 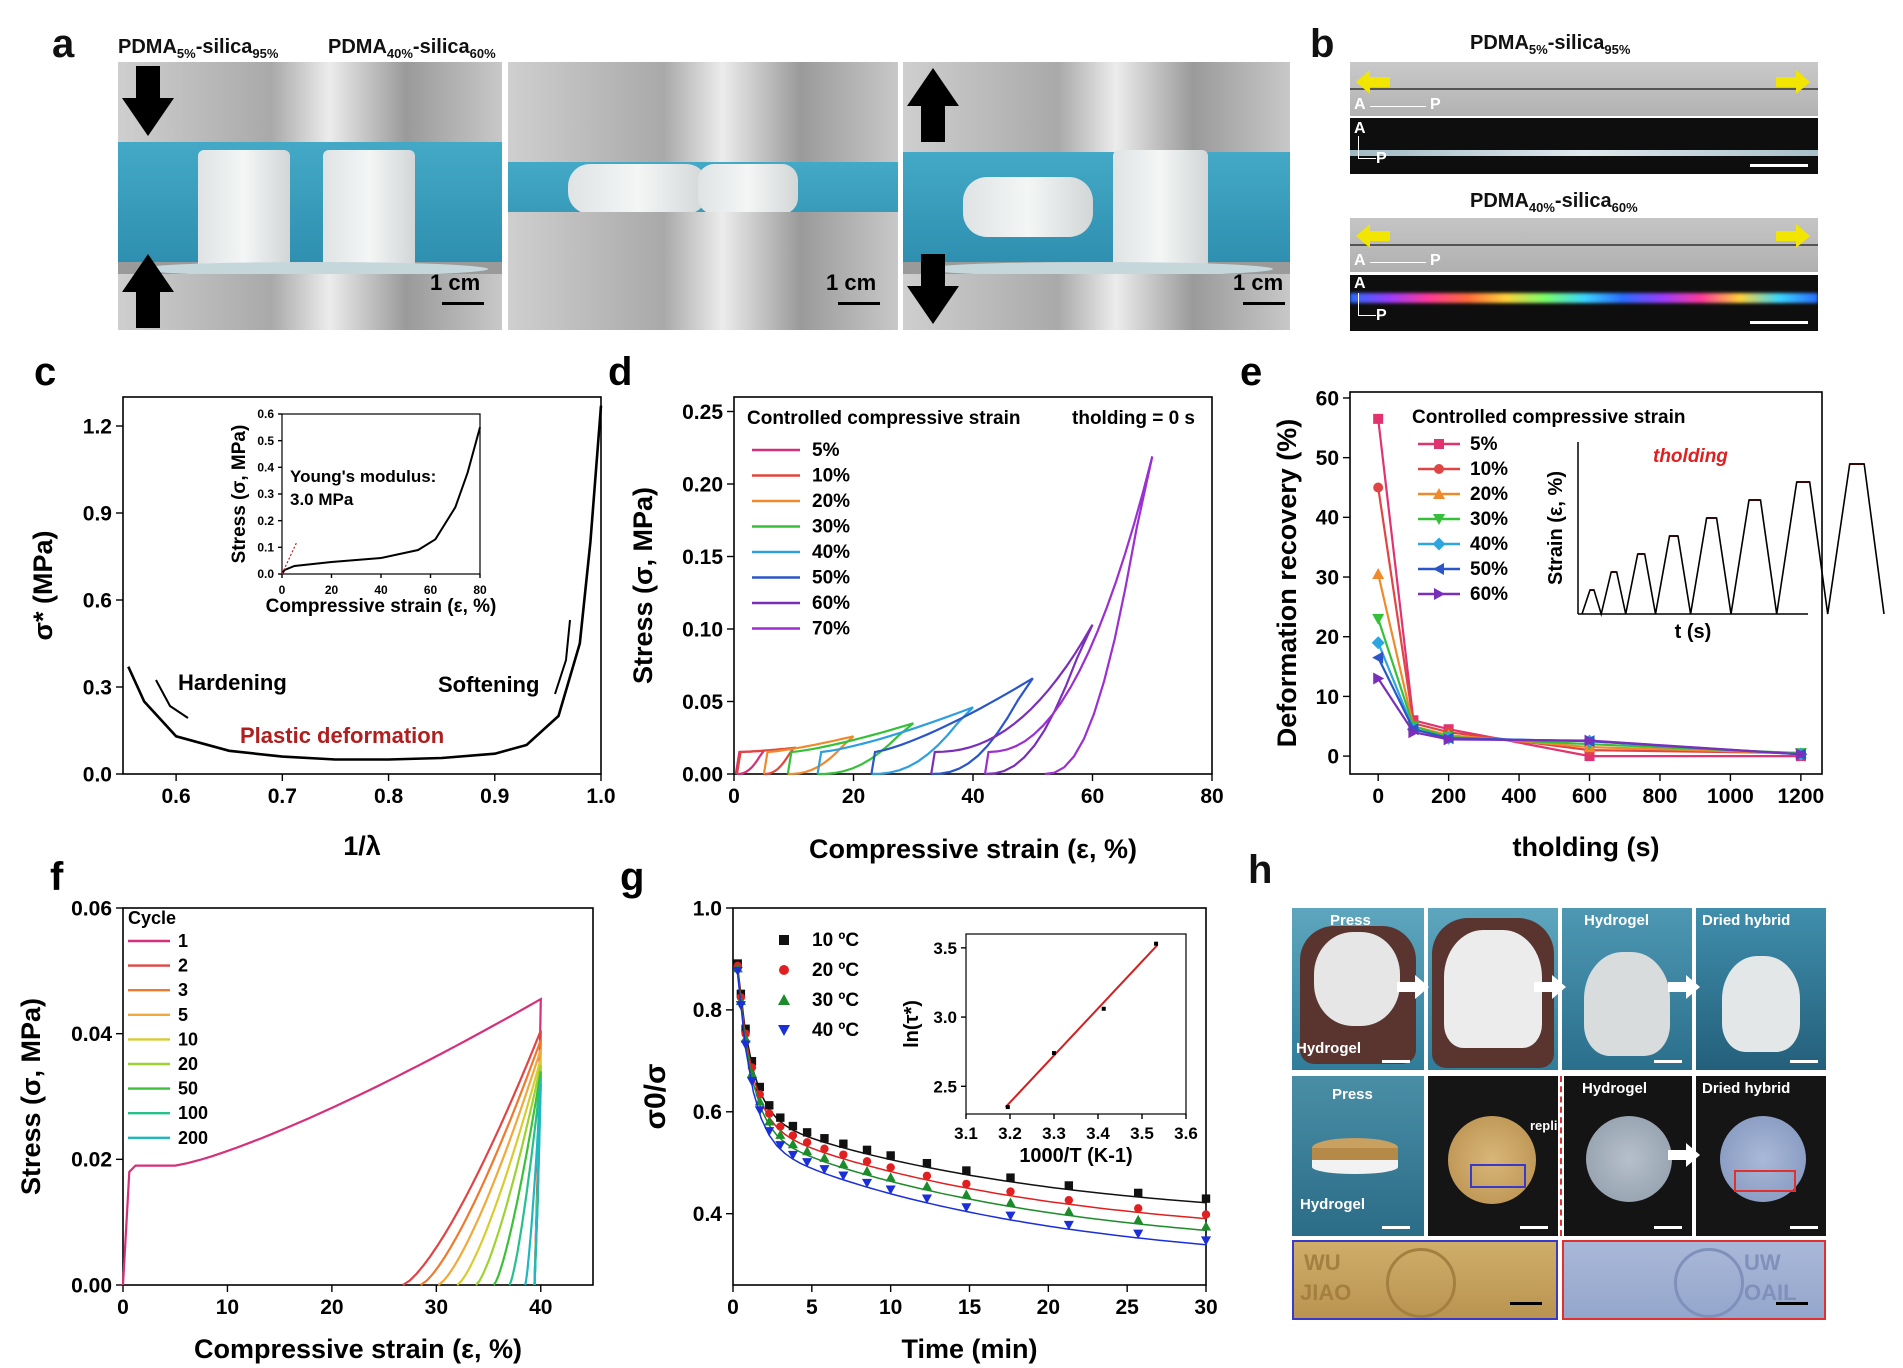 I want to click on y-tick-label: 1.2, so click(x=97, y=426).